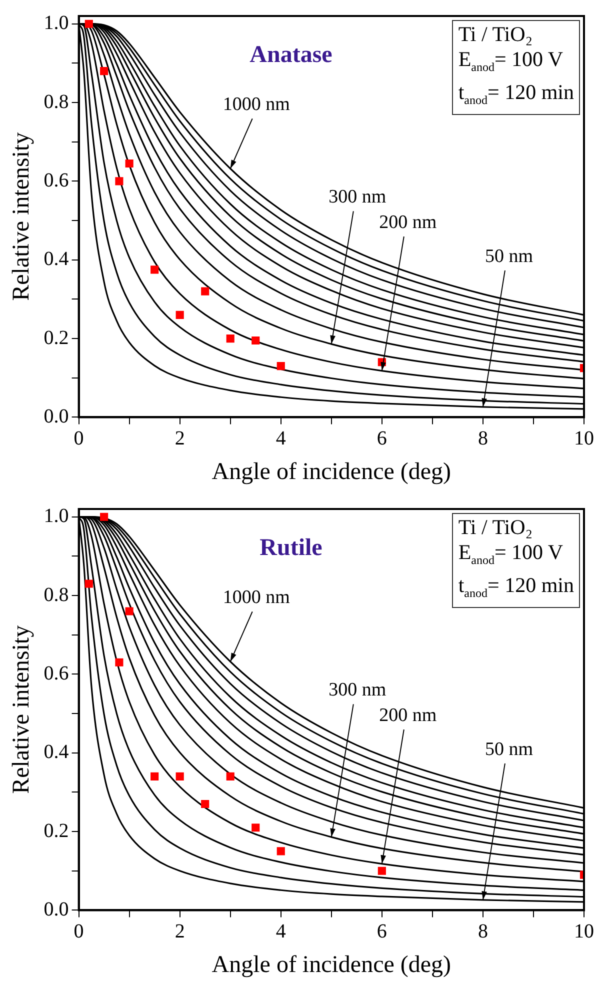 Image resolution: width=597 pixels, height=986 pixels. Describe the element at coordinates (291, 548) in the screenshot. I see `text: Rutile` at that location.